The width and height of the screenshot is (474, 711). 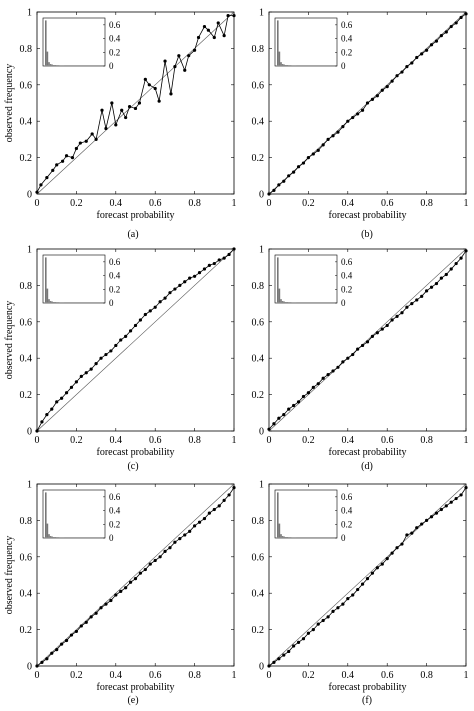 I want to click on inset-tick-label: 0.2, so click(x=346, y=524).